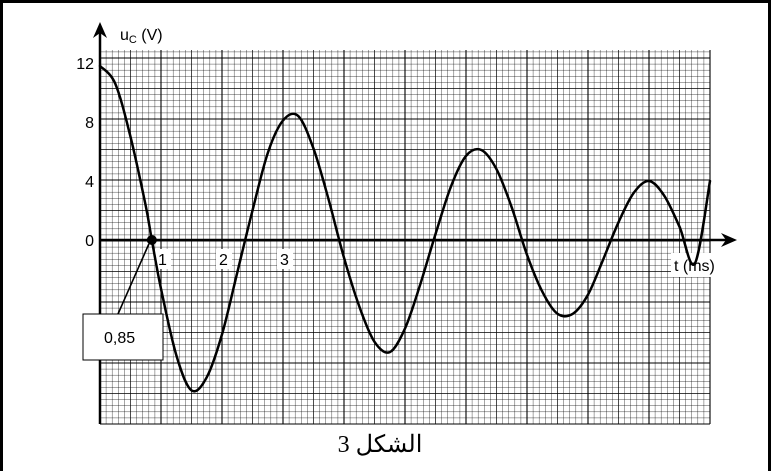 The image size is (771, 471). I want to click on y-axis-label-var: u, so click(124, 35).